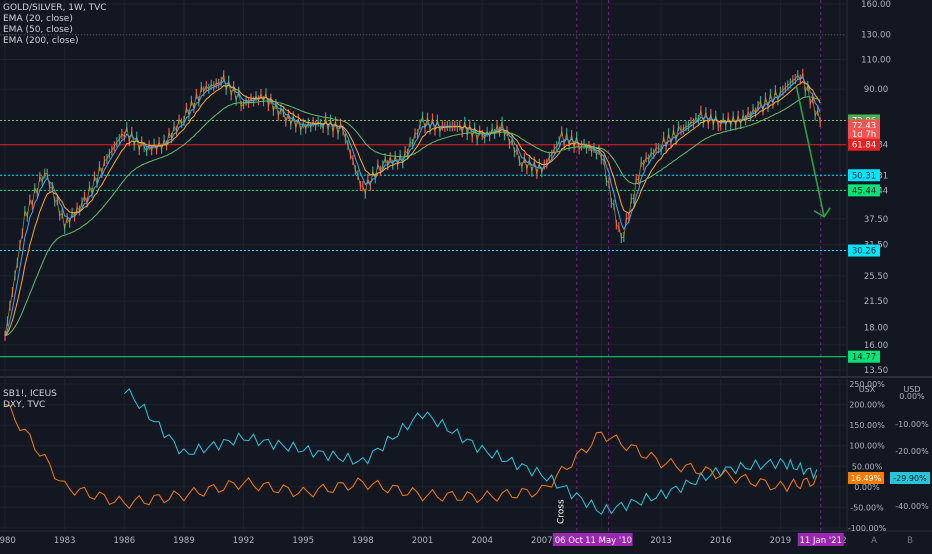  What do you see at coordinates (867, 425) in the screenshot?
I see `left-tick-label: 150.00%` at bounding box center [867, 425].